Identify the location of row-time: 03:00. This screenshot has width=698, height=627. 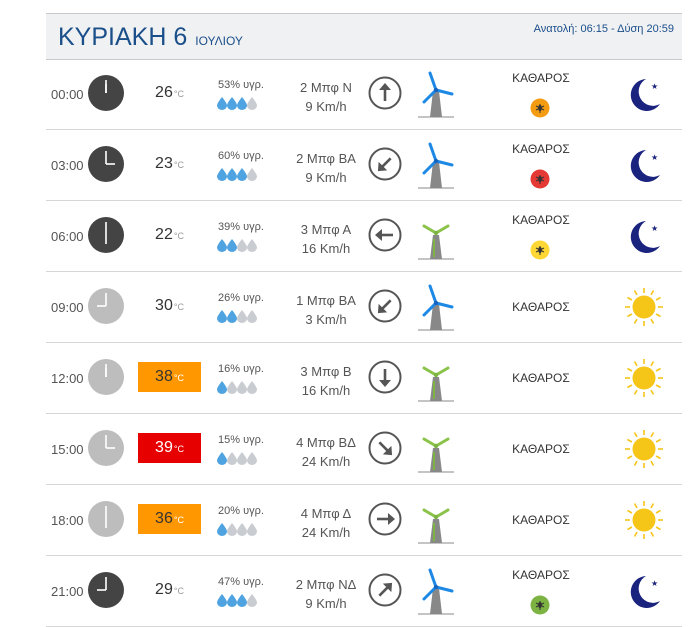
(67, 165).